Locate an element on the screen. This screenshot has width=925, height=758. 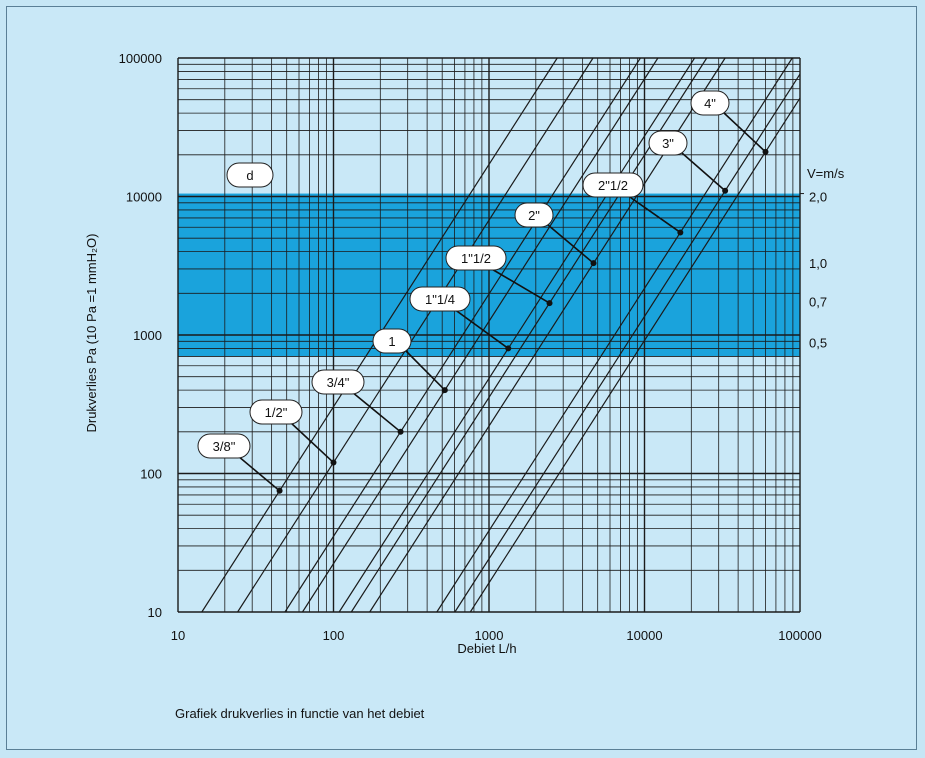
x-tick-label: 10 is located at coordinates (178, 635).